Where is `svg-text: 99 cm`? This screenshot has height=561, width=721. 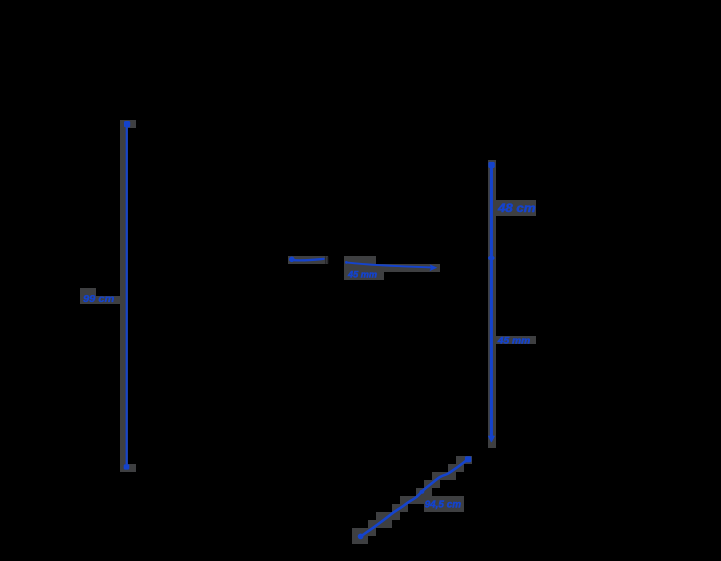
svg-text: 99 cm is located at coordinates (98, 299).